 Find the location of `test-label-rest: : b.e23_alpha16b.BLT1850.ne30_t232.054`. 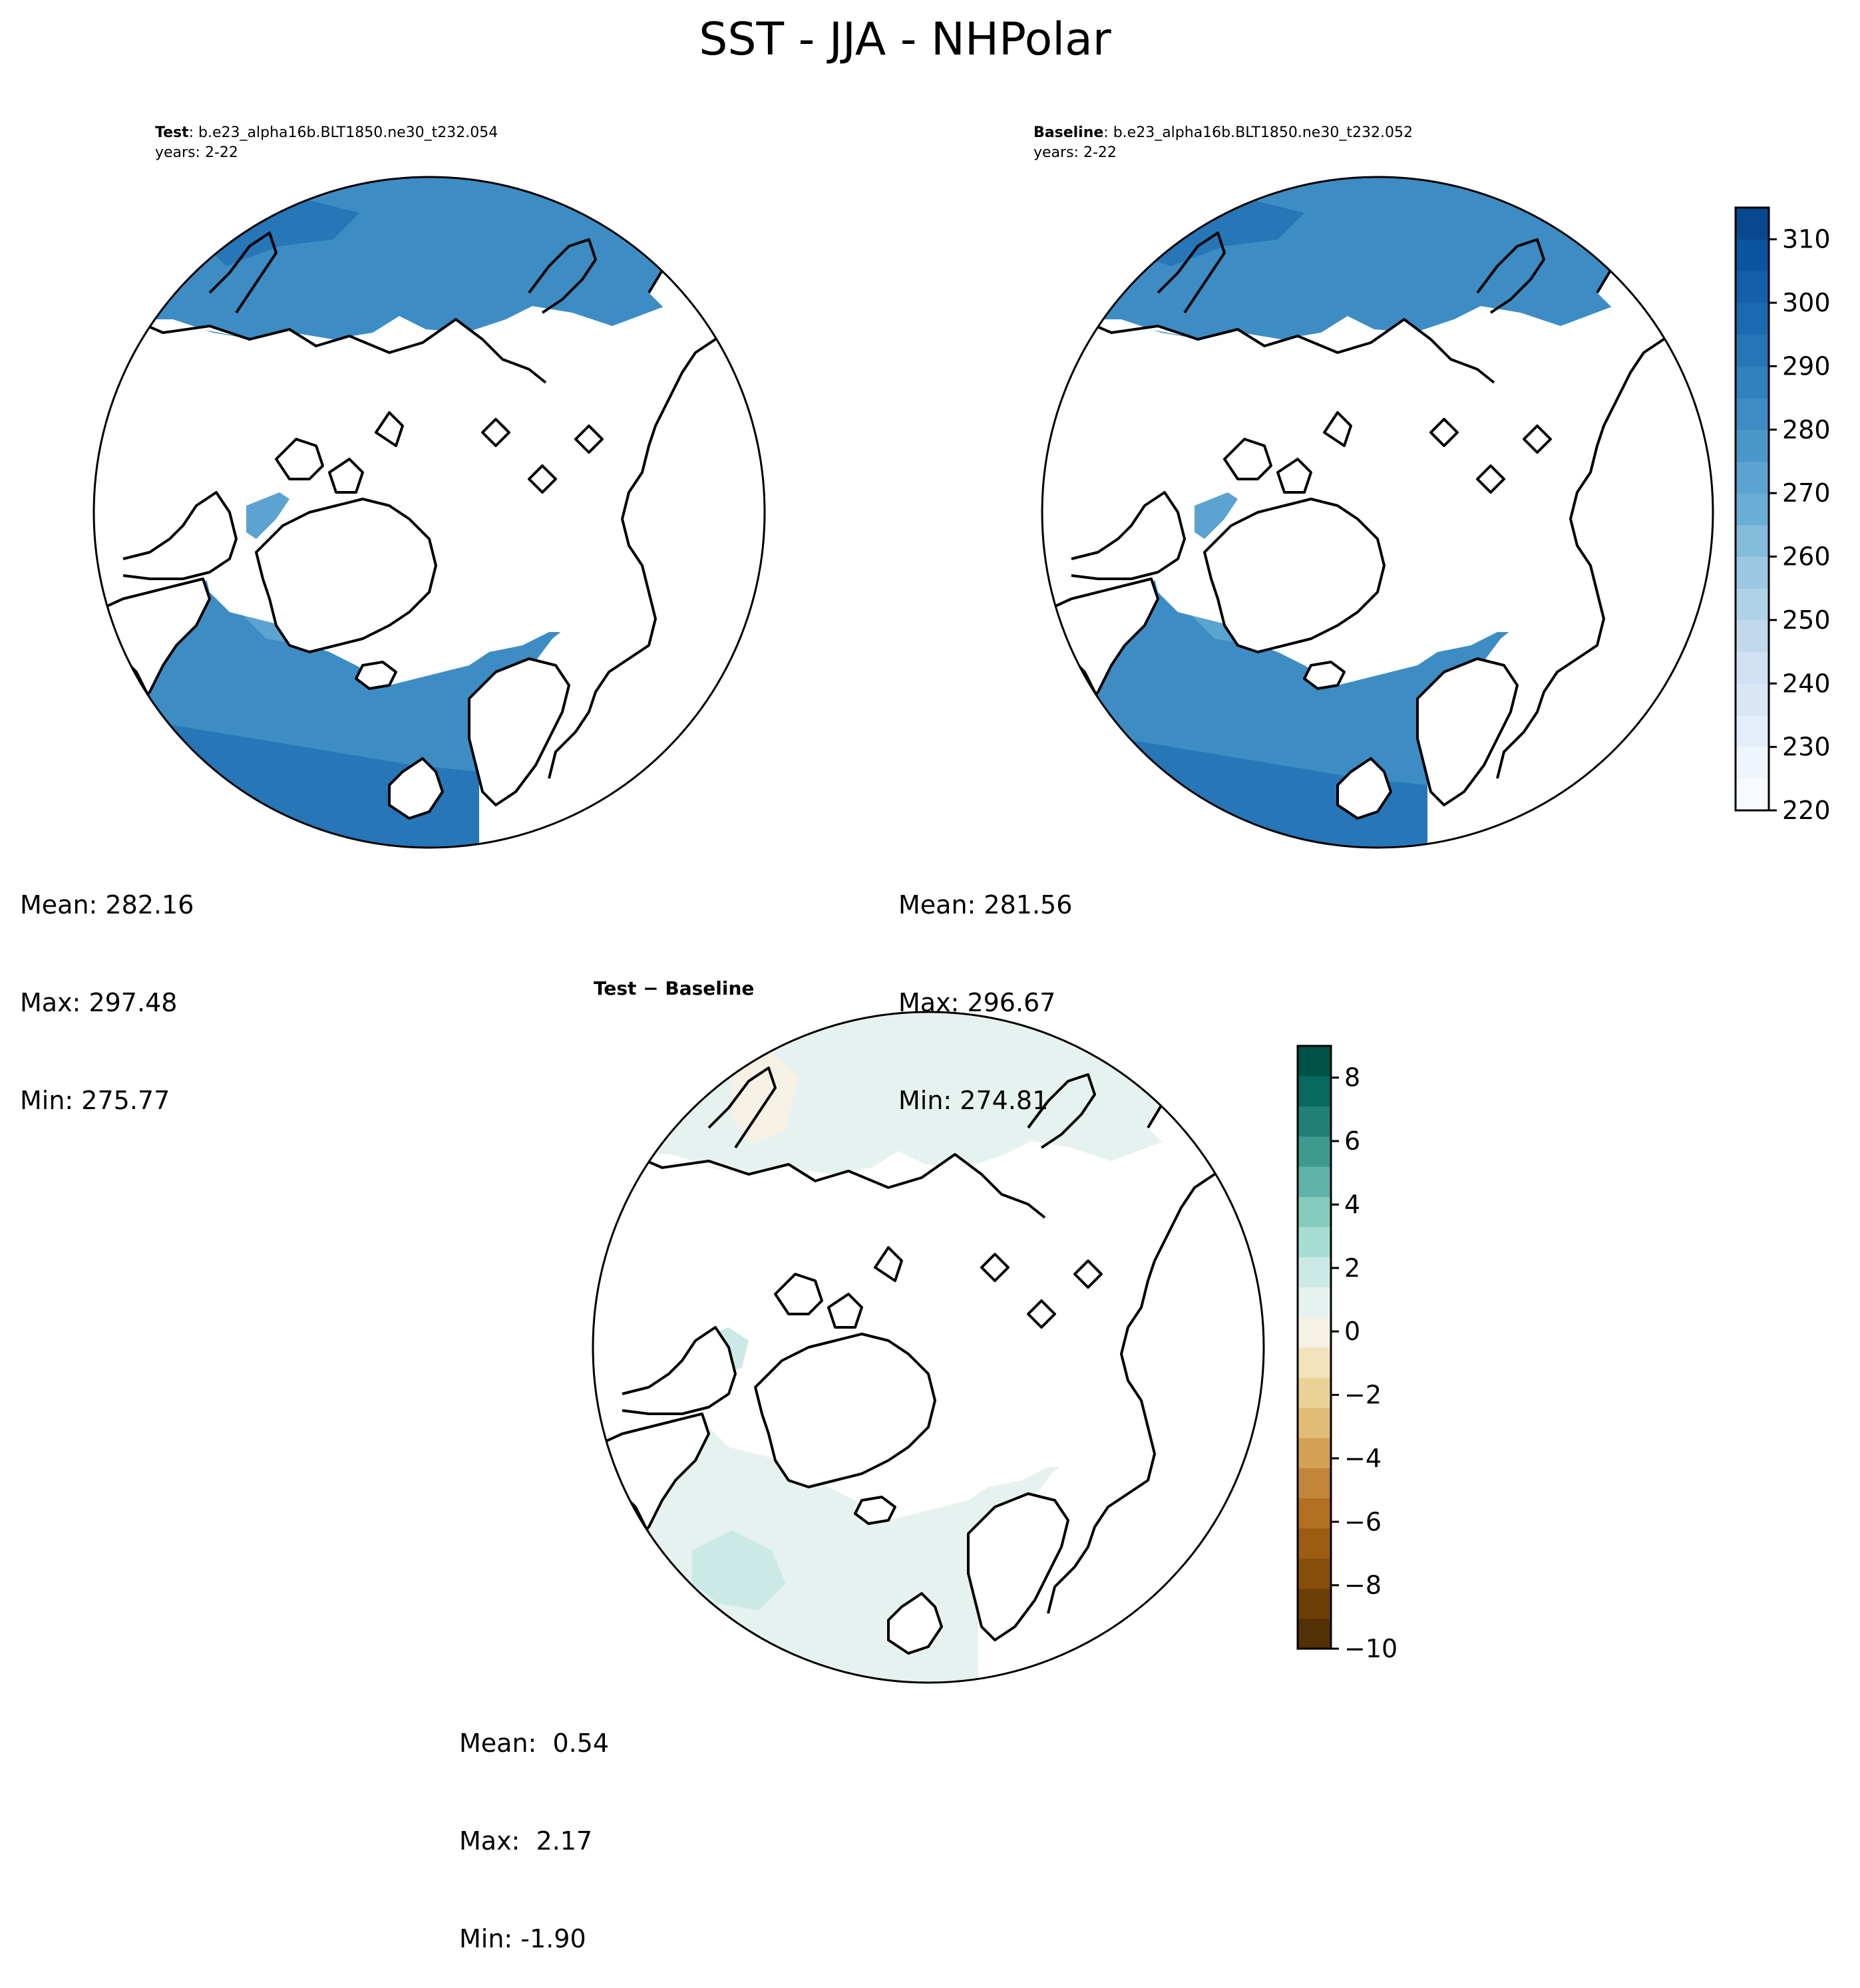

test-label-rest: : b.e23_alpha16b.BLT1850.ne30_t232.054 is located at coordinates (343, 132).